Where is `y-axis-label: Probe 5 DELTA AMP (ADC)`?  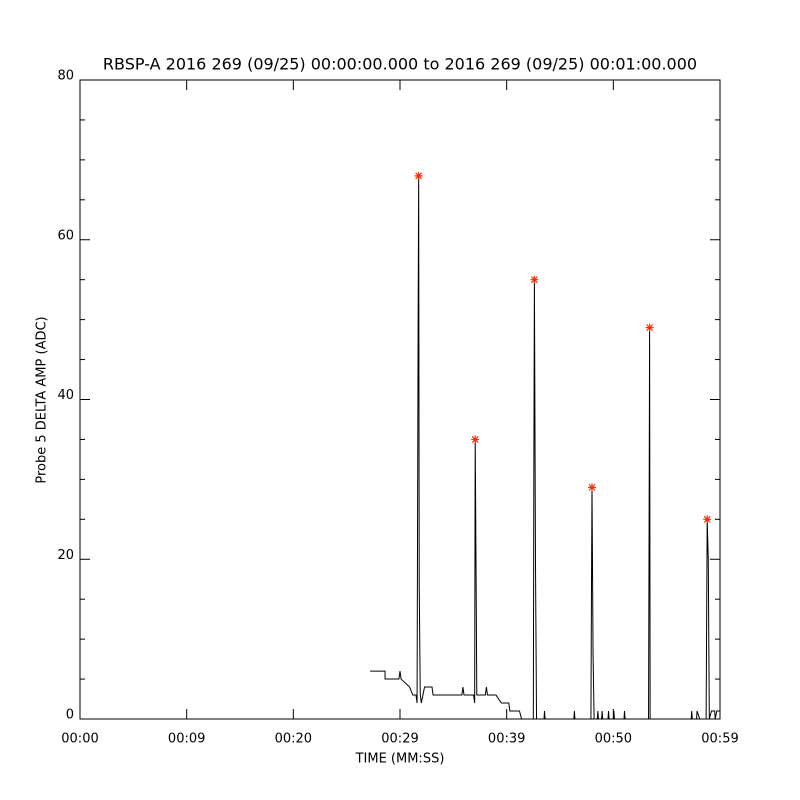 y-axis-label: Probe 5 DELTA AMP (ADC) is located at coordinates (42, 399).